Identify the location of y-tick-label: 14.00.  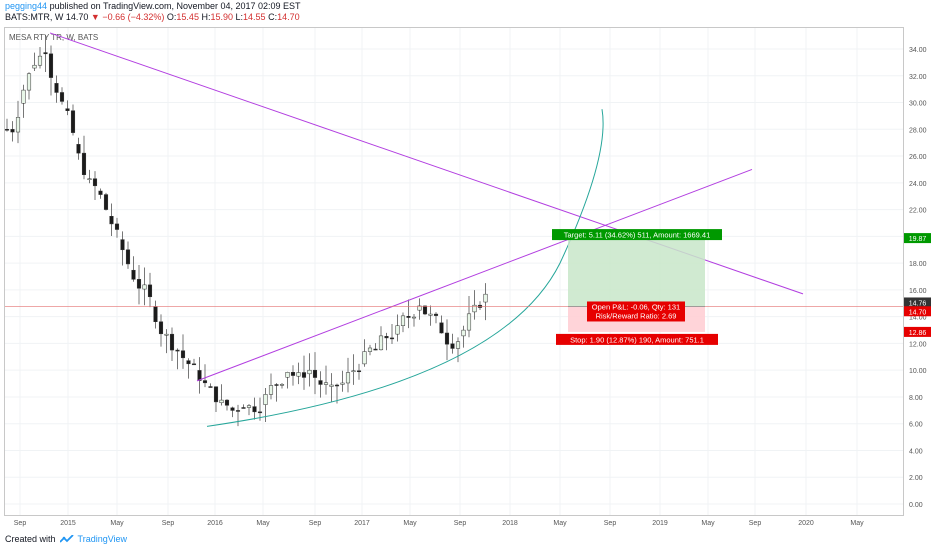
(918, 318).